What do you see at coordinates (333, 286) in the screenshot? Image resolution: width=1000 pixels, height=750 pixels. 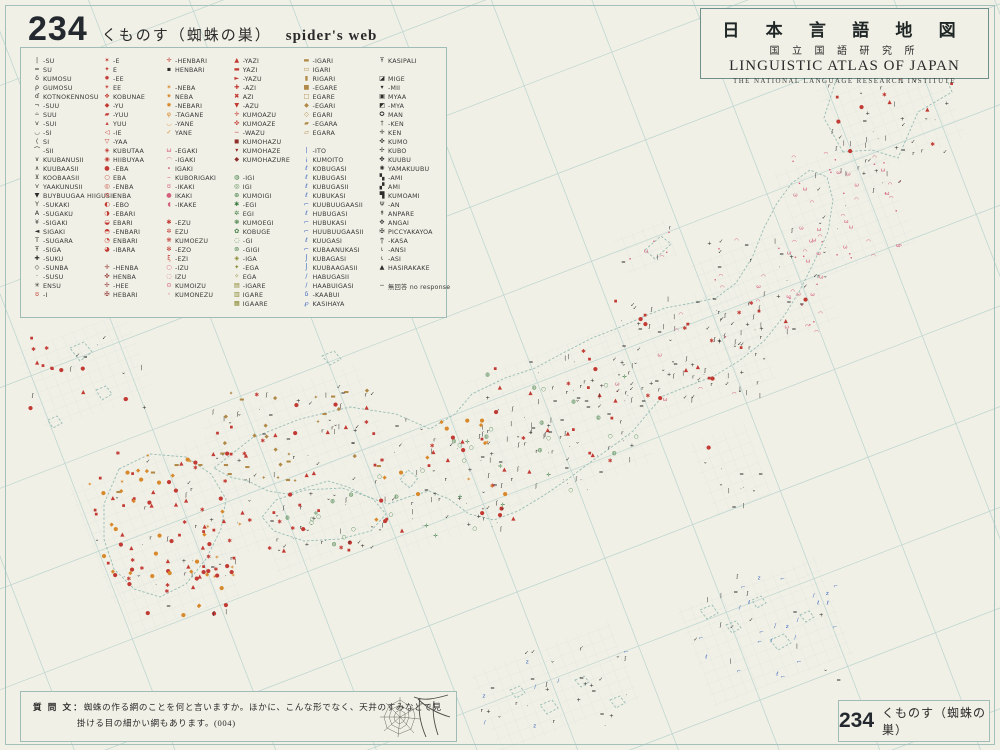 I see `legend-label: HAABUIGASI` at bounding box center [333, 286].